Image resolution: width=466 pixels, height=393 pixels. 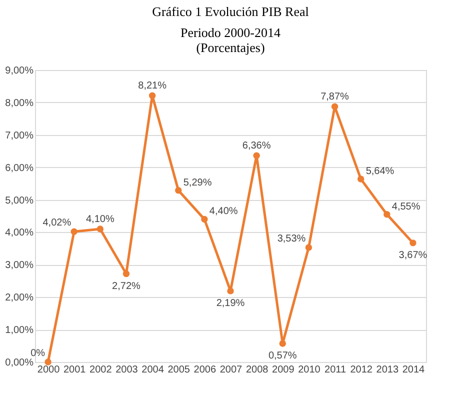 What do you see at coordinates (101, 370) in the screenshot?
I see `x-tick-label: 2002` at bounding box center [101, 370].